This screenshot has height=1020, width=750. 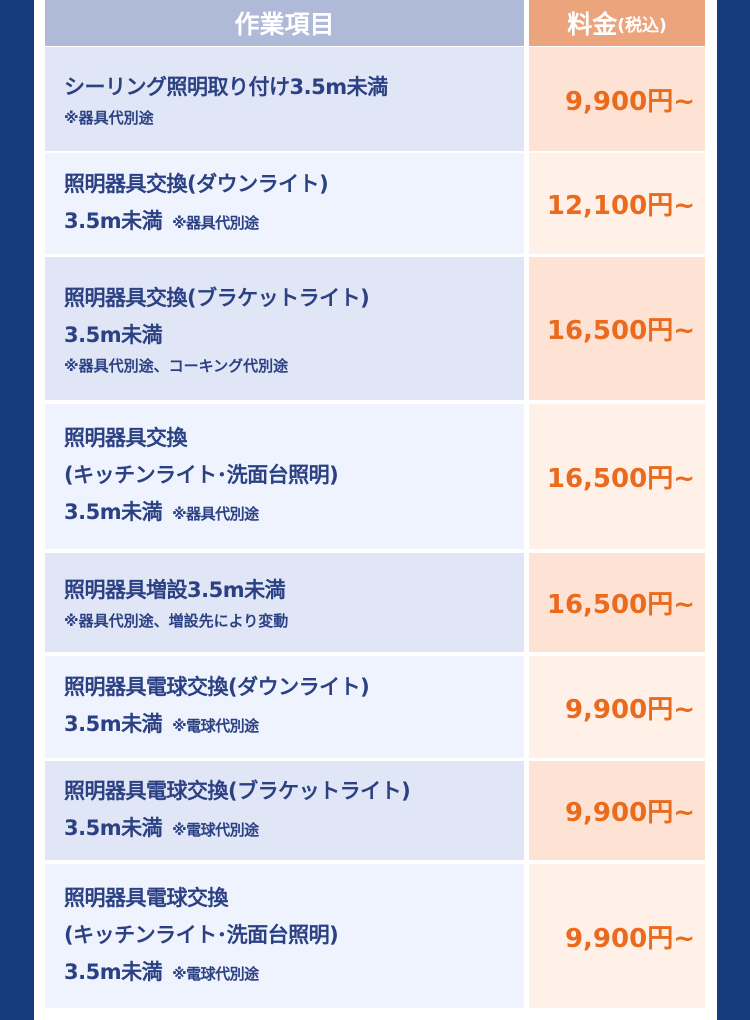 I want to click on header-price-label: 料金, so click(x=592, y=24).